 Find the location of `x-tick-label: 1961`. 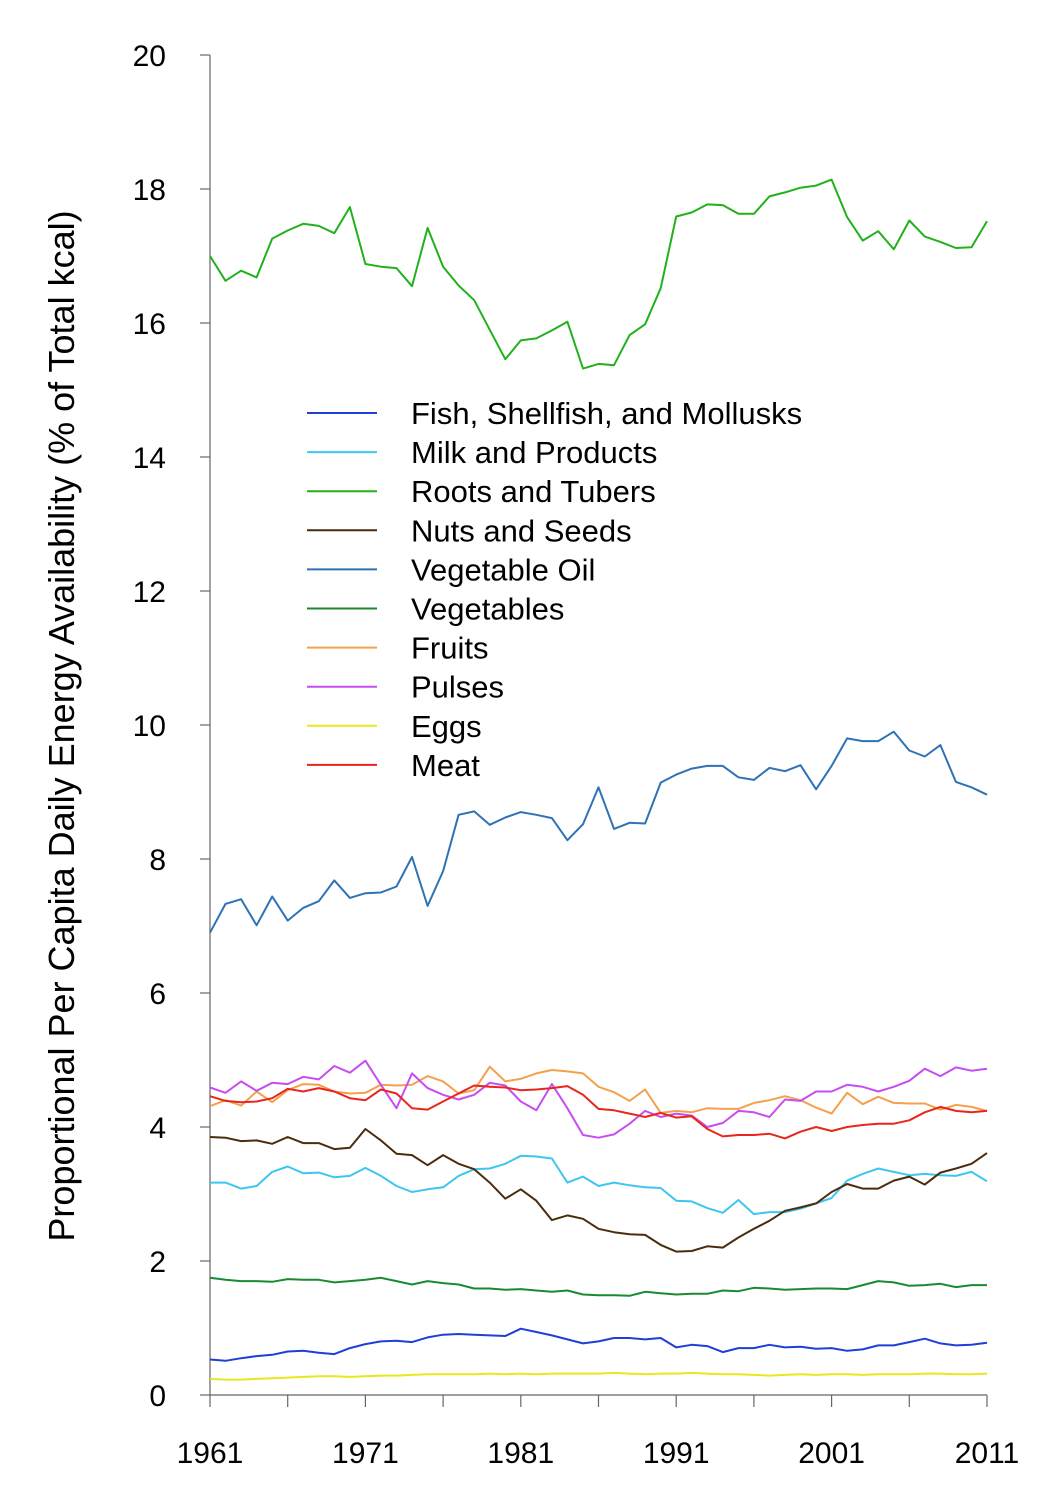

x-tick-label: 1961 is located at coordinates (210, 1453).